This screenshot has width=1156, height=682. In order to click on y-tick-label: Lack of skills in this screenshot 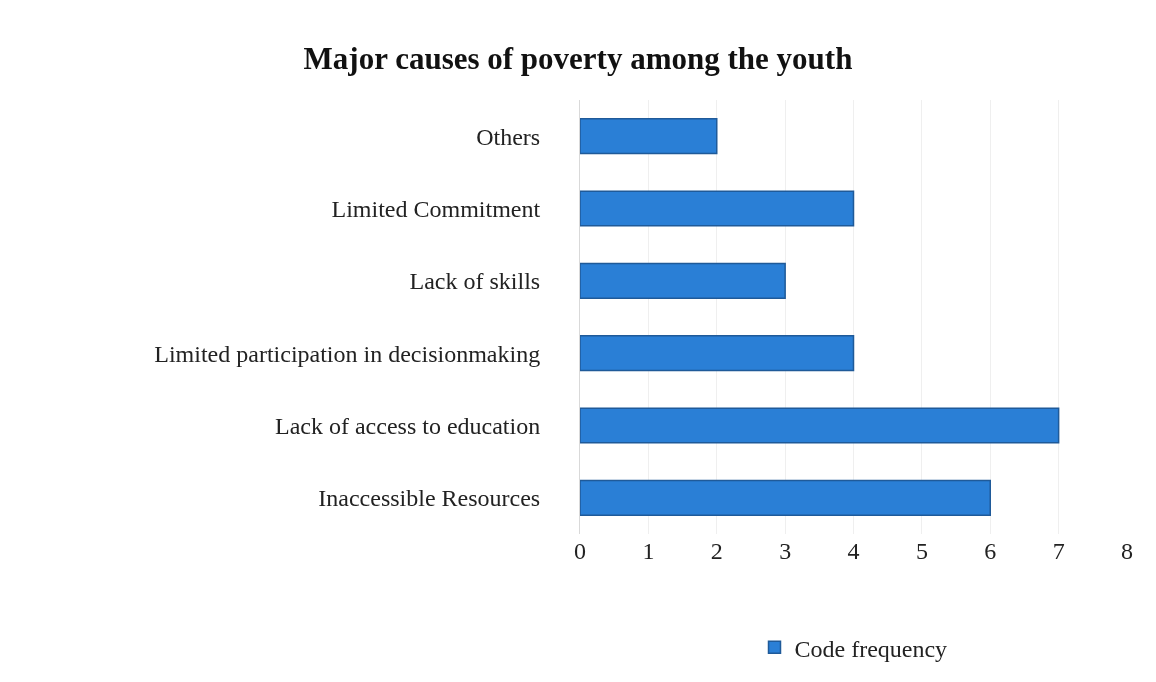, I will do `click(475, 281)`.